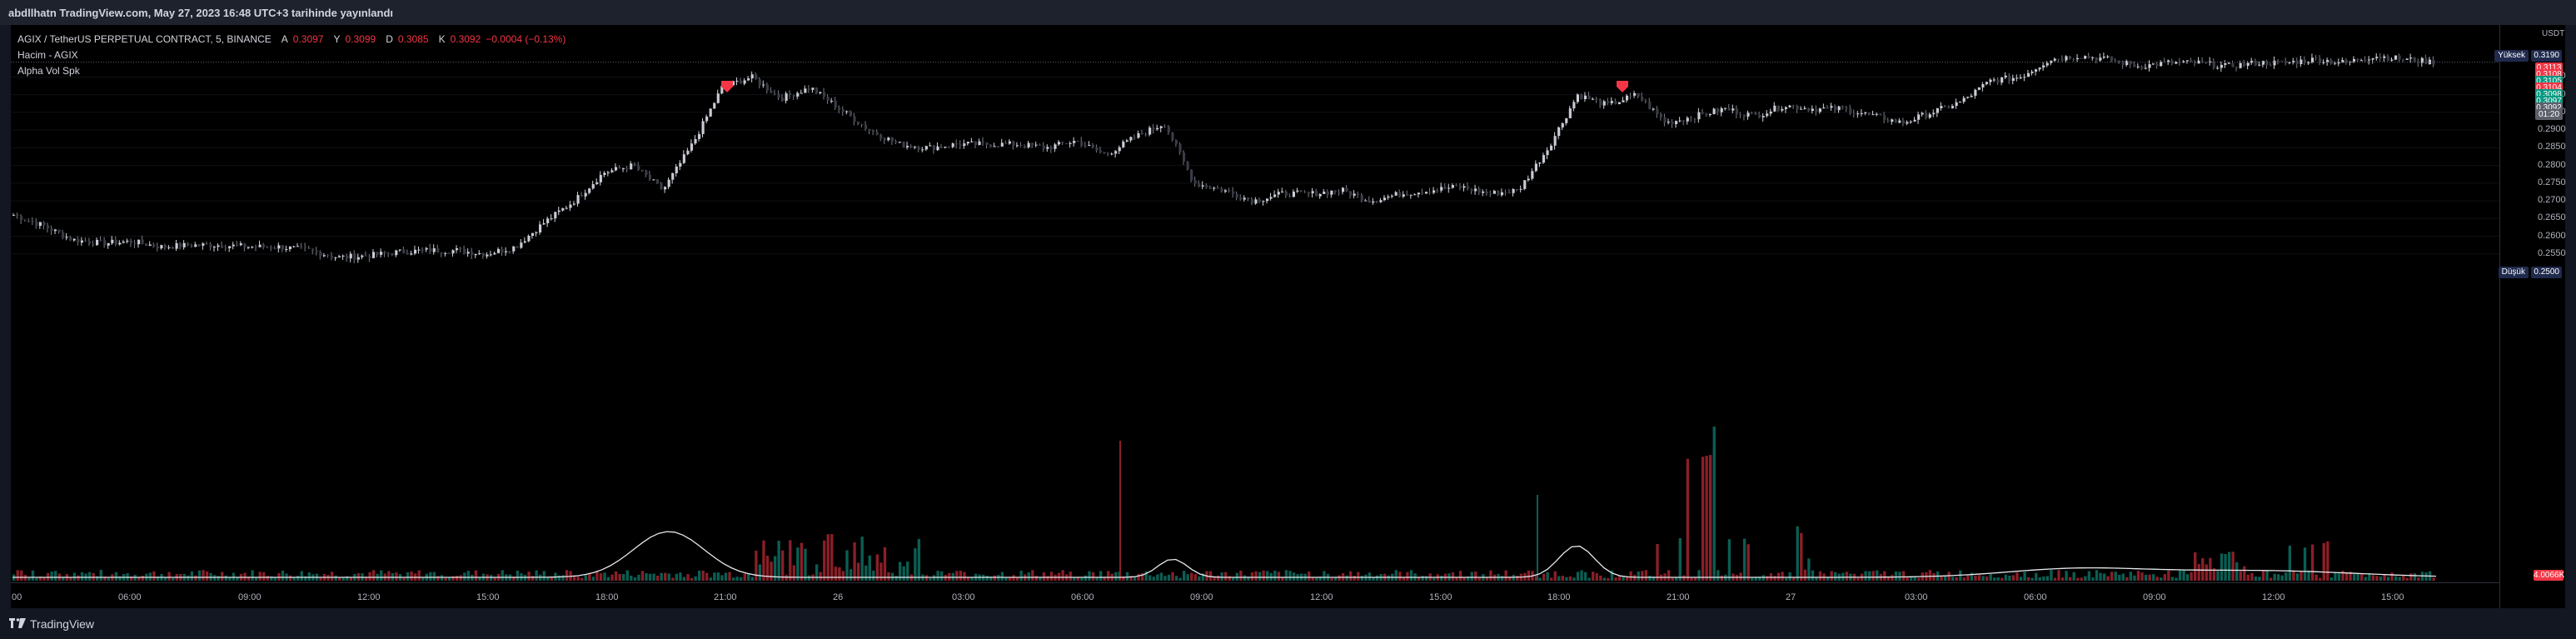 The width and height of the screenshot is (2576, 639). I want to click on time-tick-label: 06:00, so click(2036, 597).